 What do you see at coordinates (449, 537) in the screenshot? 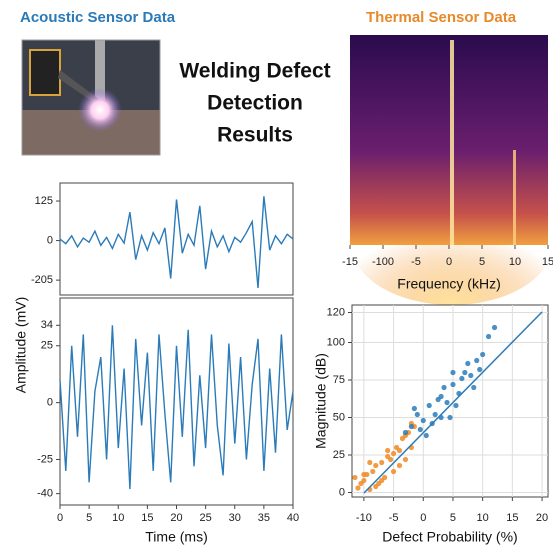
I see `x-axis-label: Defect Probability (%)` at bounding box center [449, 537].